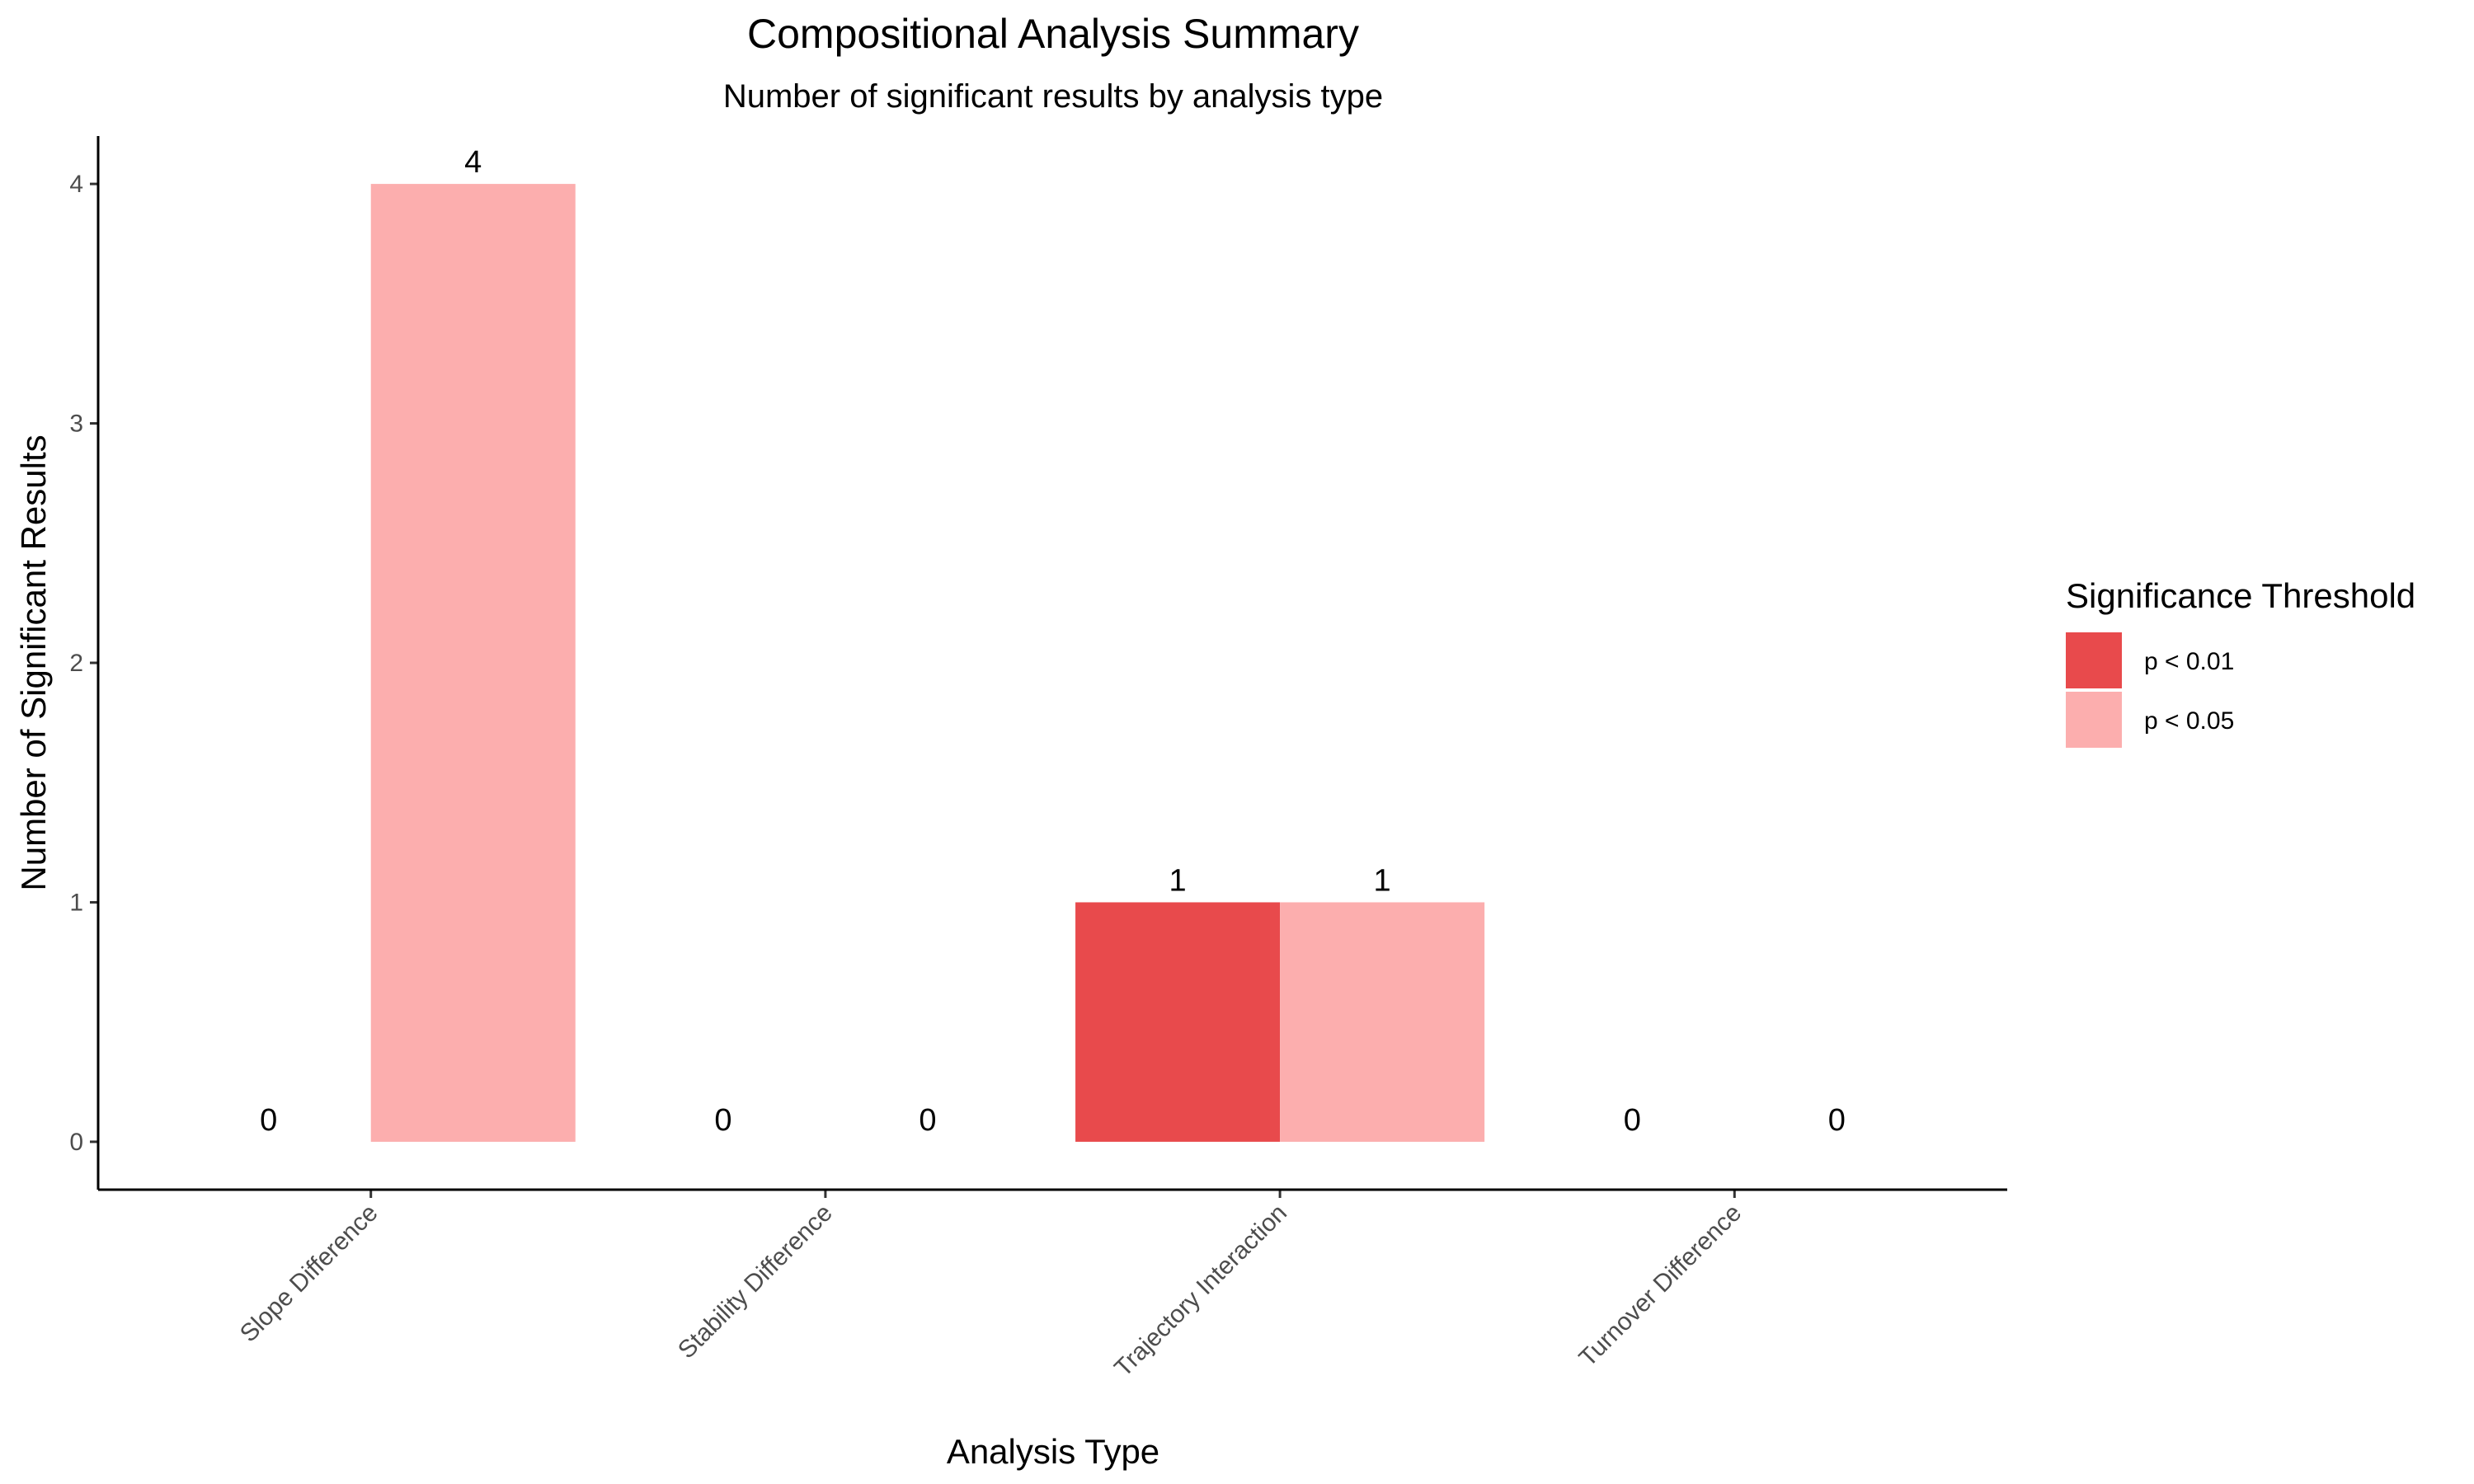 The height and width of the screenshot is (1484, 2474). What do you see at coordinates (1660, 1286) in the screenshot?
I see `x-tick-label: Turnover Difference` at bounding box center [1660, 1286].